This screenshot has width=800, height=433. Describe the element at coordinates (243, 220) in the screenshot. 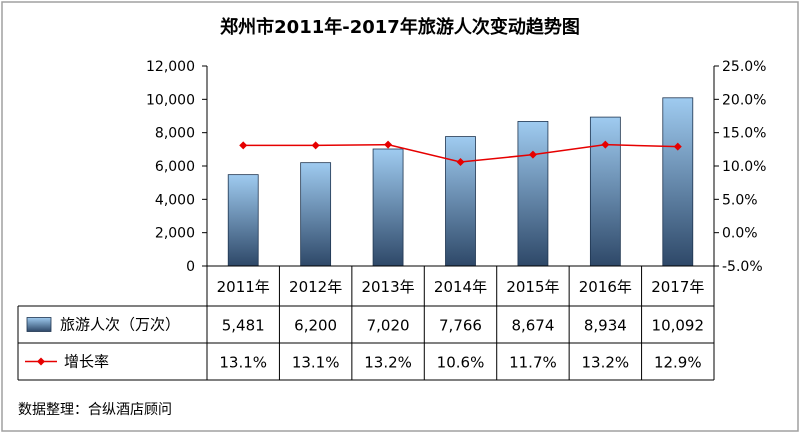

I see `bar-2011年` at that location.